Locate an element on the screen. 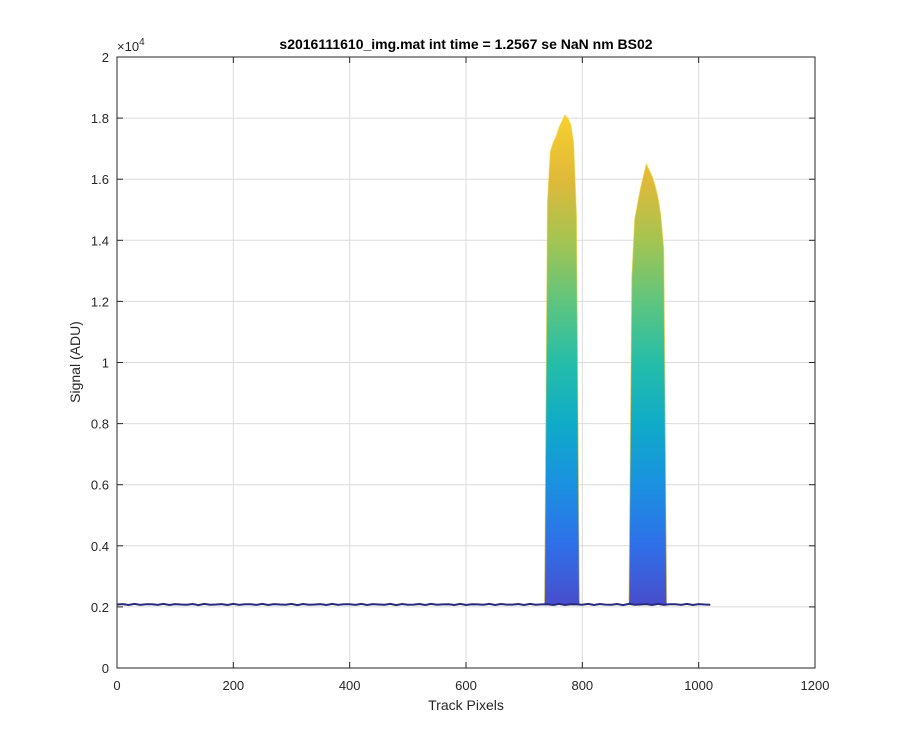 This screenshot has width=900, height=750. y-tick-label: 0.2 is located at coordinates (100, 607).